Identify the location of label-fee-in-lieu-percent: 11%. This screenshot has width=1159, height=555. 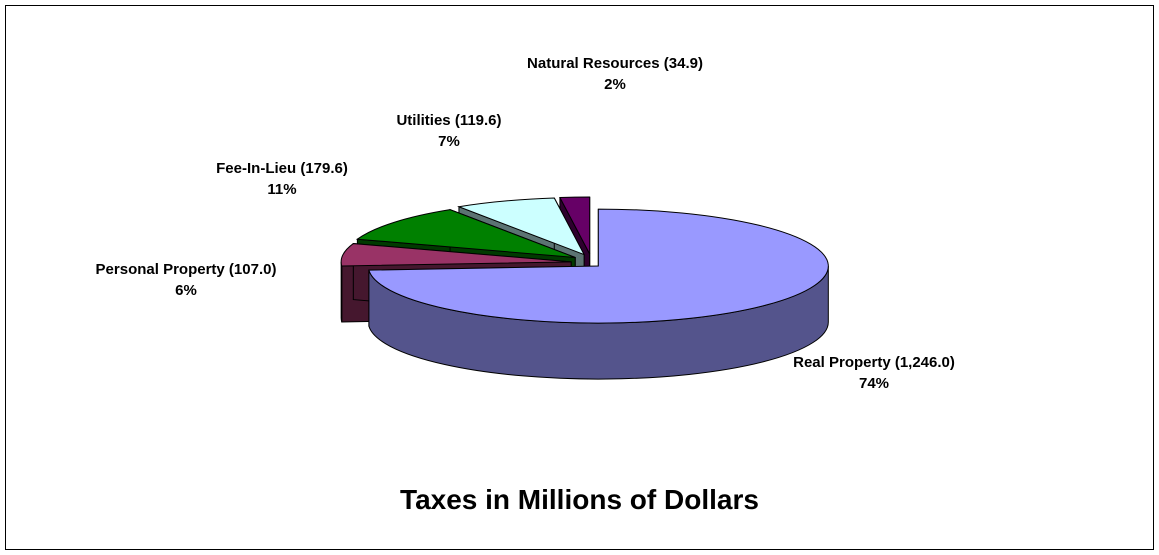
(282, 189).